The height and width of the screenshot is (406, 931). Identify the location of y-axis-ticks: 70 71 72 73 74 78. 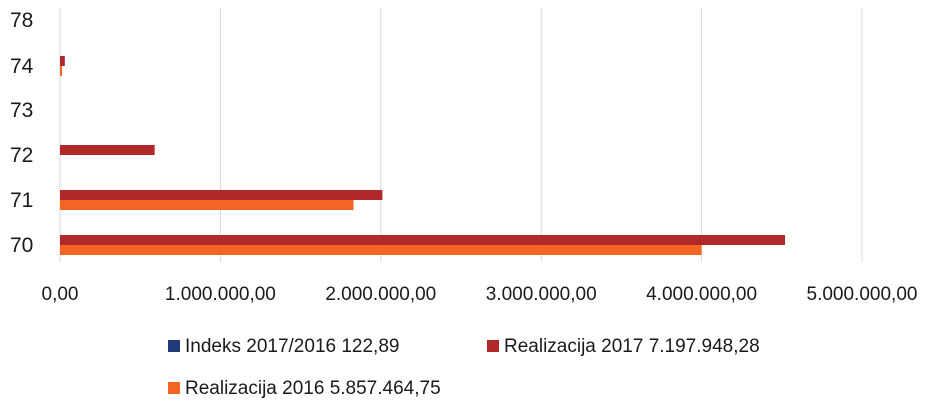
(22, 133).